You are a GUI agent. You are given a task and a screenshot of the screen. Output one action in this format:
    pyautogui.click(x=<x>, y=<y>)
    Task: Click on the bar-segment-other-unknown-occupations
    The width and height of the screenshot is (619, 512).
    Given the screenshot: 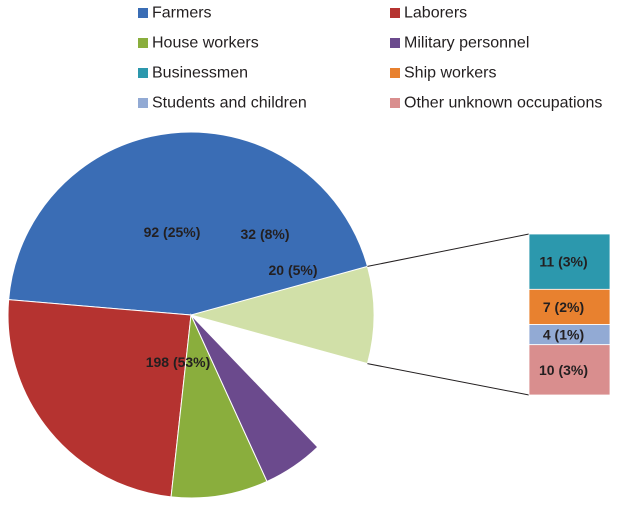 What is the action you would take?
    pyautogui.click(x=569, y=370)
    